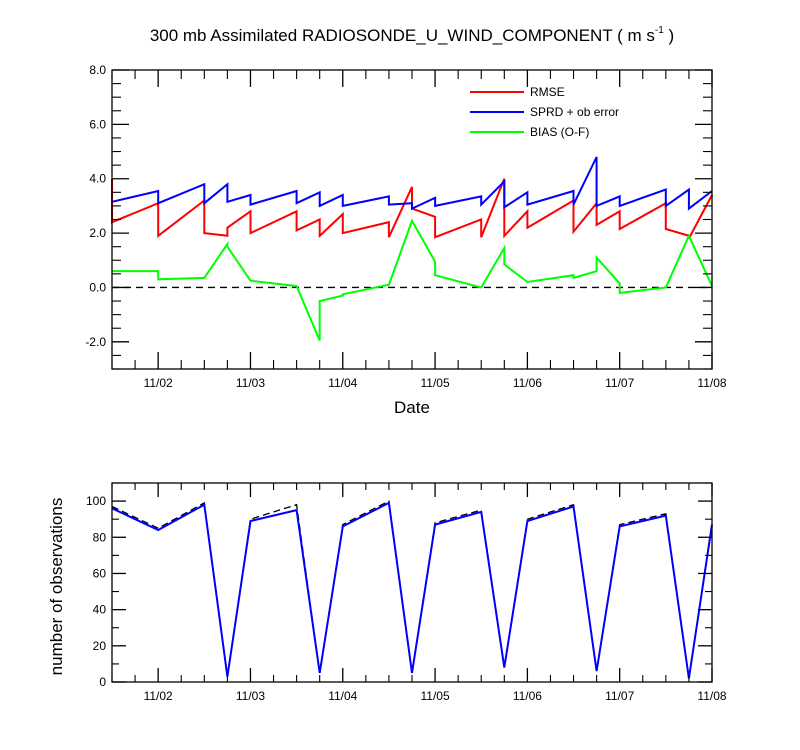 This screenshot has width=800, height=750. What do you see at coordinates (547, 92) in the screenshot?
I see `legend-label: RMSE` at bounding box center [547, 92].